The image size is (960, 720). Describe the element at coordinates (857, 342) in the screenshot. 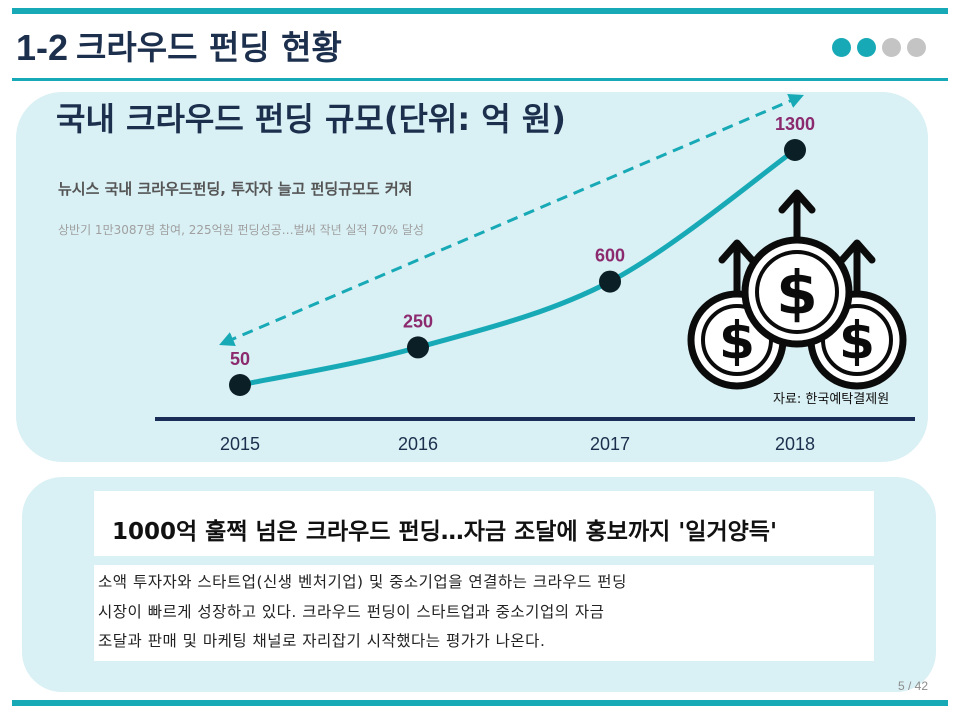

I see `right-coin-dollar-glyph: $` at that location.